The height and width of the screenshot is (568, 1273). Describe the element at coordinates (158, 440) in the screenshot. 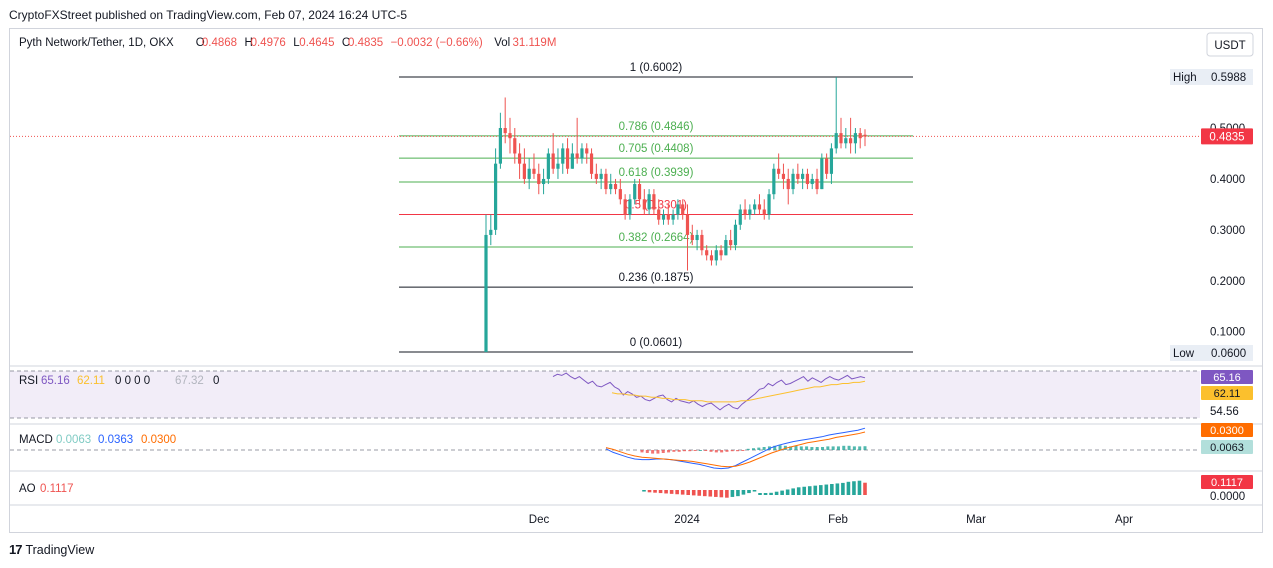

I see `macd-legend-signal: 0.0300` at that location.